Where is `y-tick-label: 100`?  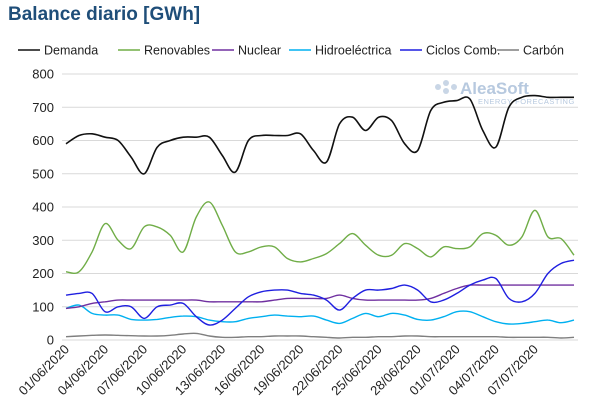 y-tick-label: 100 is located at coordinates (43, 306).